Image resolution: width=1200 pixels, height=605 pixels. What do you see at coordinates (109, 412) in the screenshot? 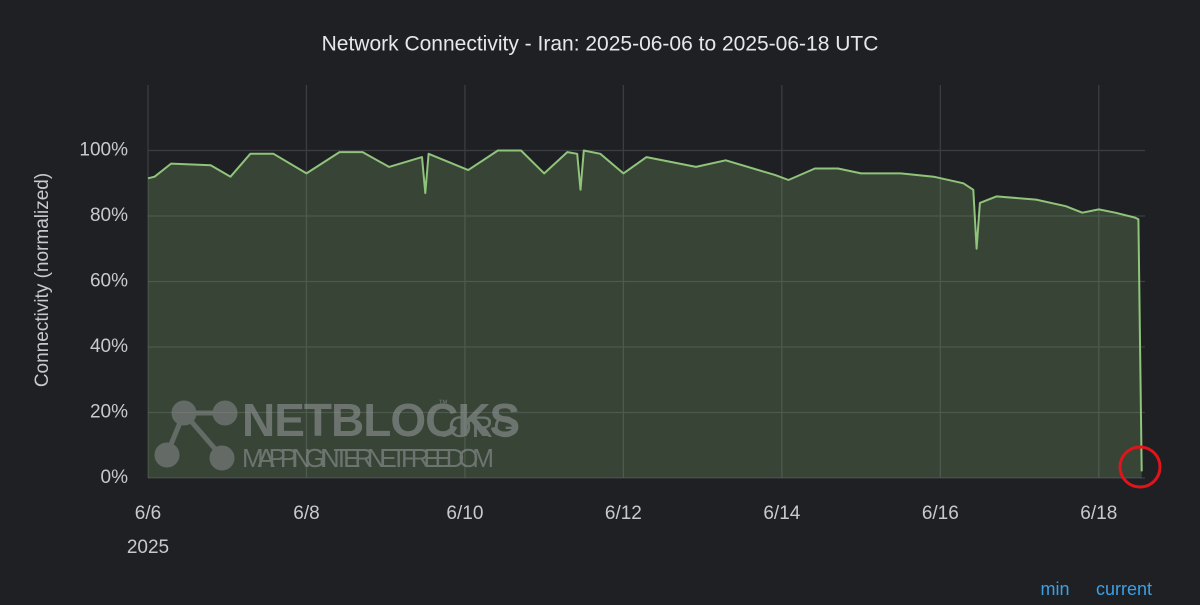
I see `y-tick-label: 20%` at bounding box center [109, 412].